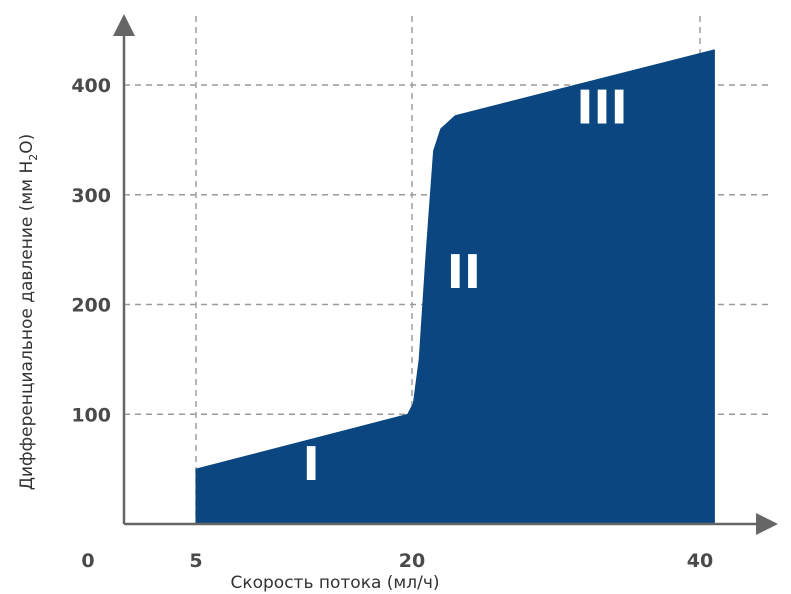  Describe the element at coordinates (700, 561) in the screenshot. I see `x-tick-label-40: 40` at that location.